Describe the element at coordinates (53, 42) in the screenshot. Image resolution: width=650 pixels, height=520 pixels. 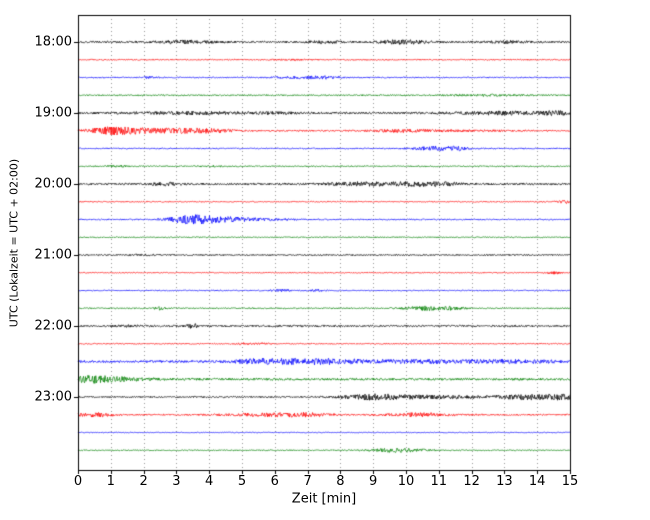
I see `y-tick-label: 18:00` at that location.